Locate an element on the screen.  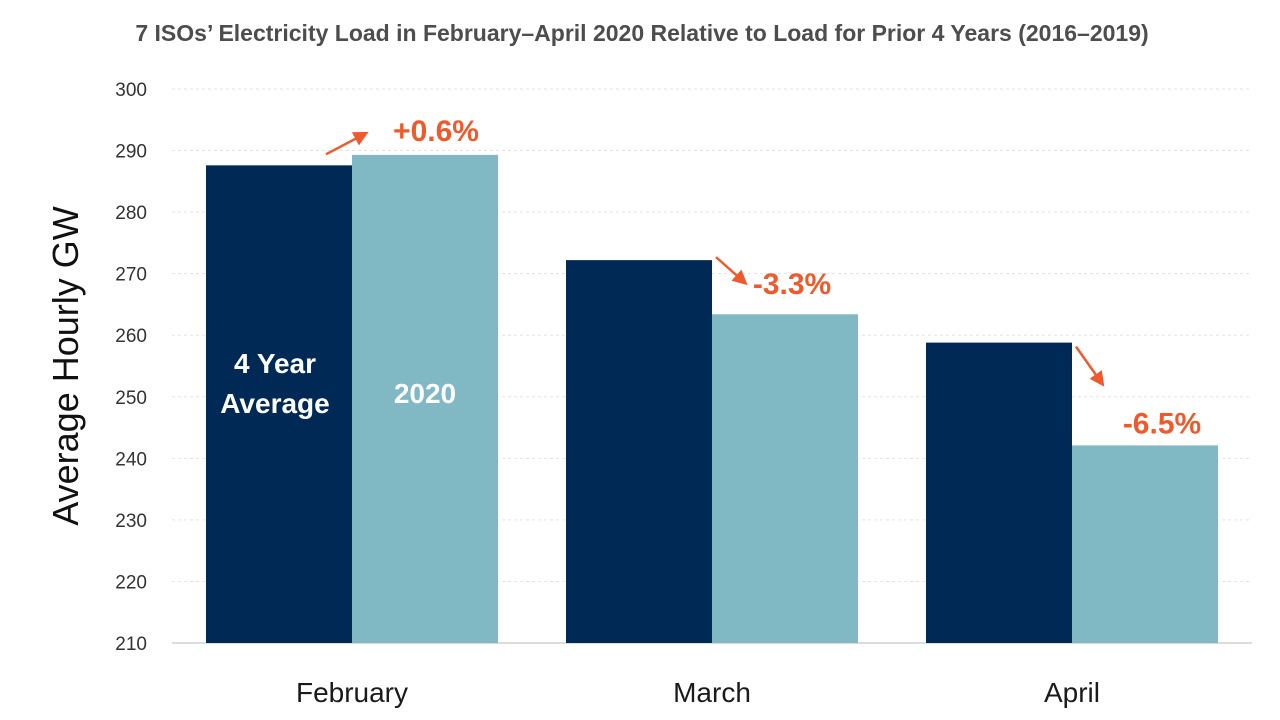
y-tick-label: 210 is located at coordinates (131, 644).